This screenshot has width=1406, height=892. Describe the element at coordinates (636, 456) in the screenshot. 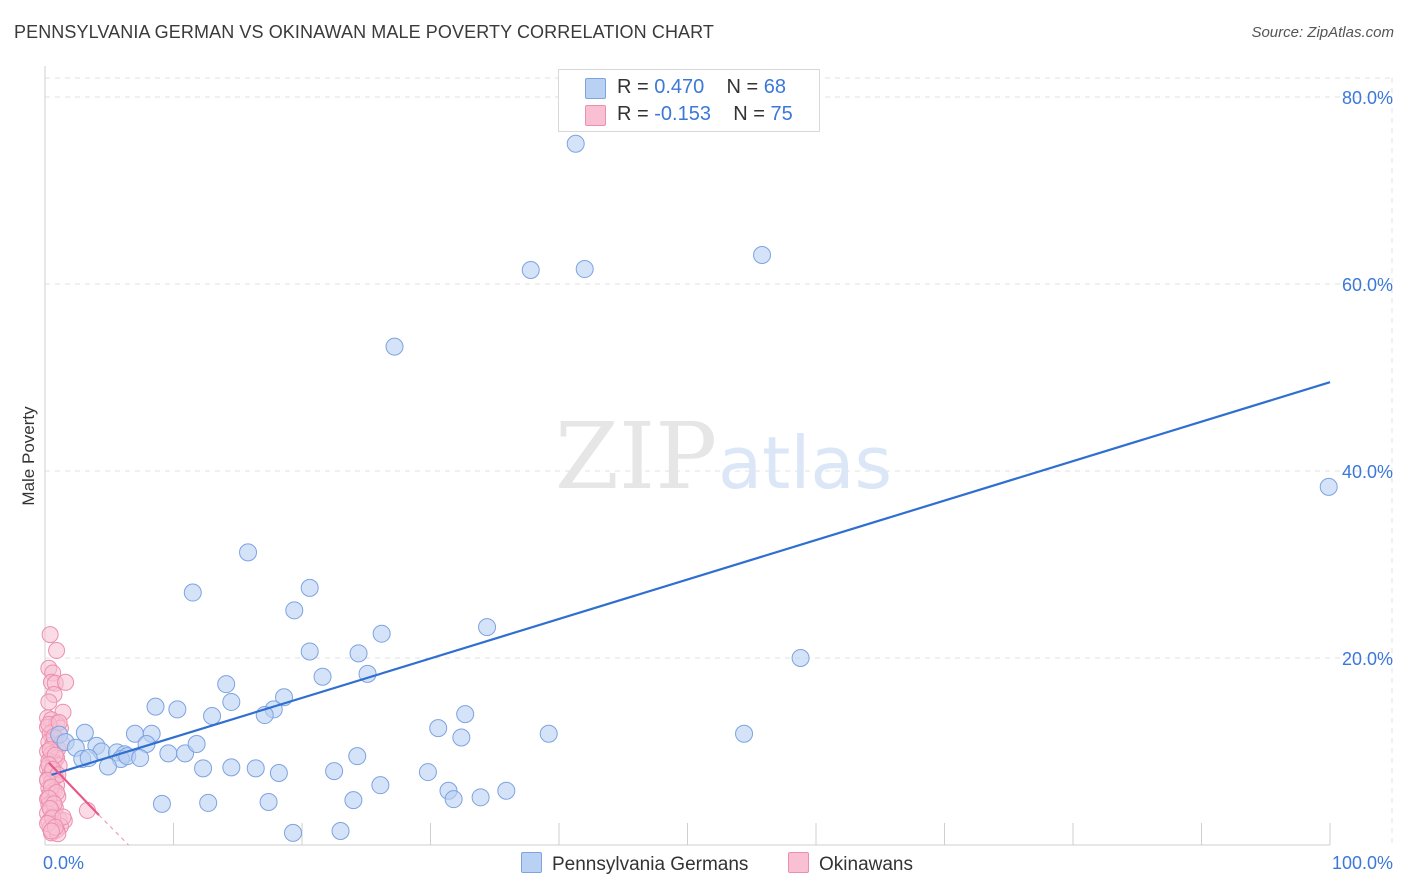

I see `watermark-zip: ZIP` at that location.